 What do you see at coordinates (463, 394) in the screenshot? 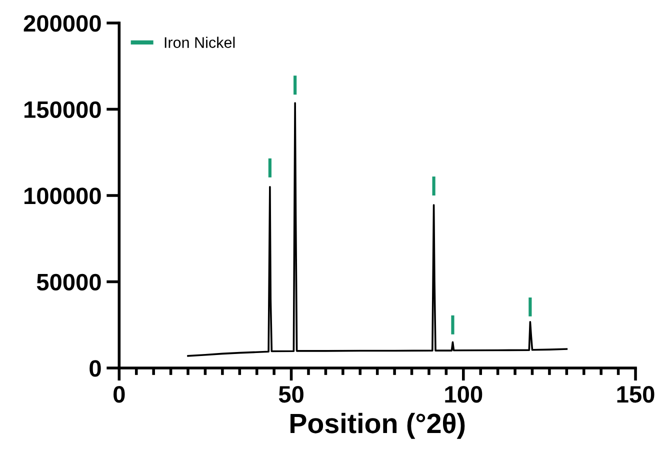
I see `x-tick-label: 100` at bounding box center [463, 394].